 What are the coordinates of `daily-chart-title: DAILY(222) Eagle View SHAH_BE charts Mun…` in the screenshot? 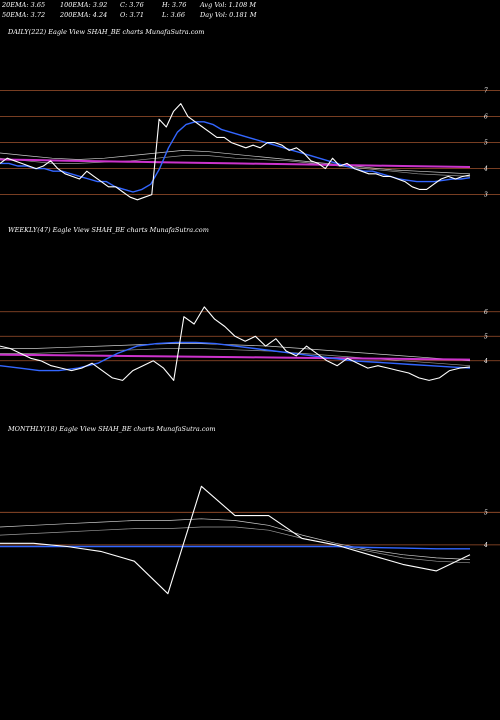 It's located at (106, 32).